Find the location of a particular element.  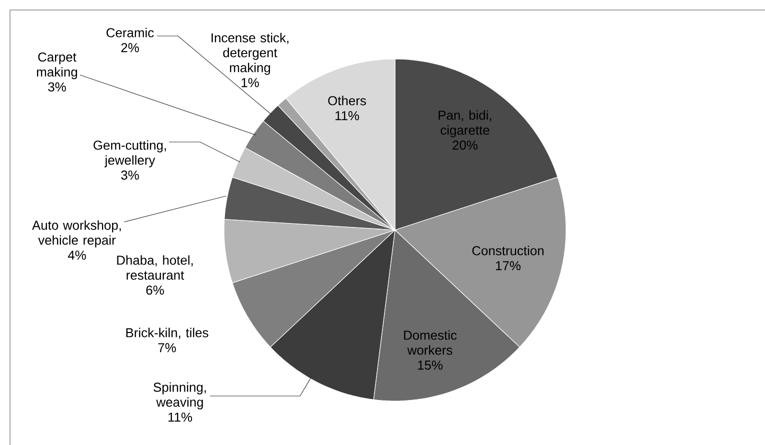

slice-label: Ceramic is located at coordinates (130, 33).